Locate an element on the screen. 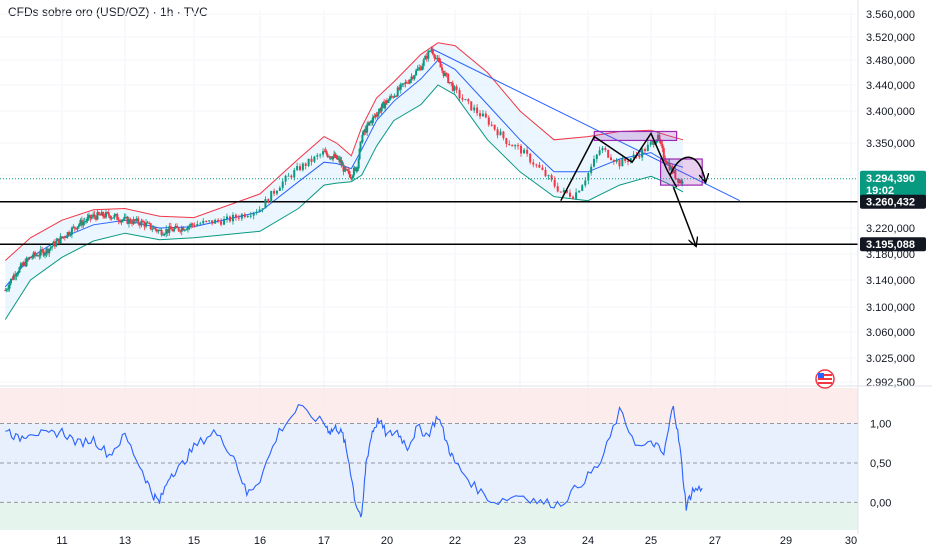 The width and height of the screenshot is (932, 550). y-tick-label: 3.100,000 is located at coordinates (890, 308).